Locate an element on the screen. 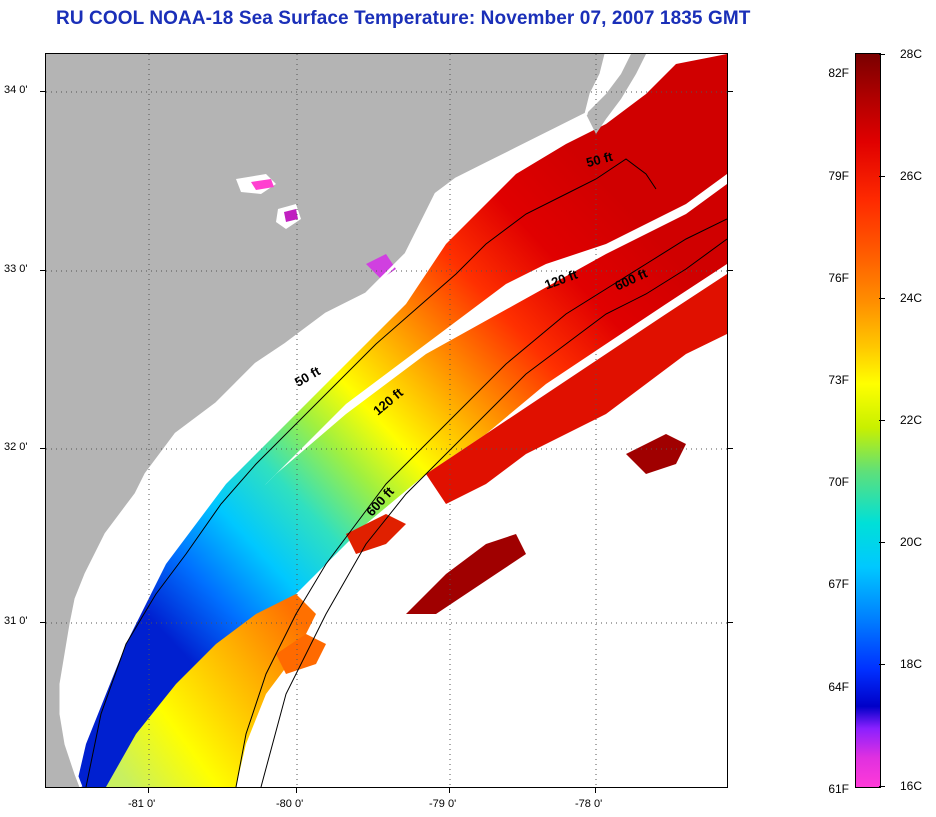  lon-label-80: -80 0' is located at coordinates (290, 804).